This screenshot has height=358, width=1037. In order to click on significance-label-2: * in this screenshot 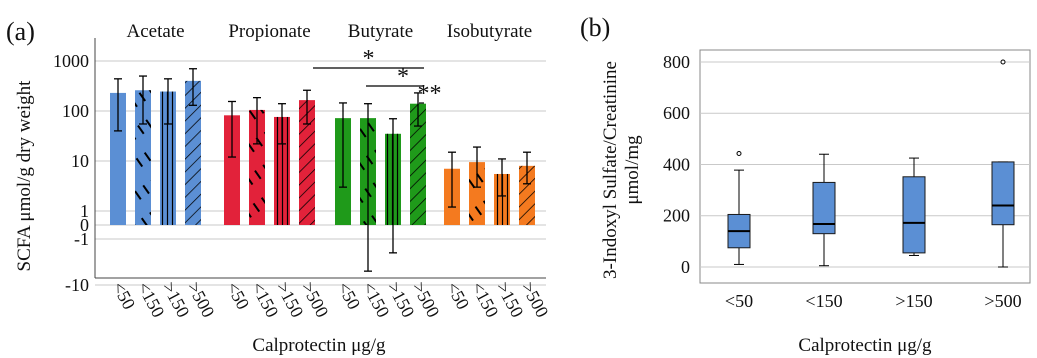, I will do `click(403, 77)`.